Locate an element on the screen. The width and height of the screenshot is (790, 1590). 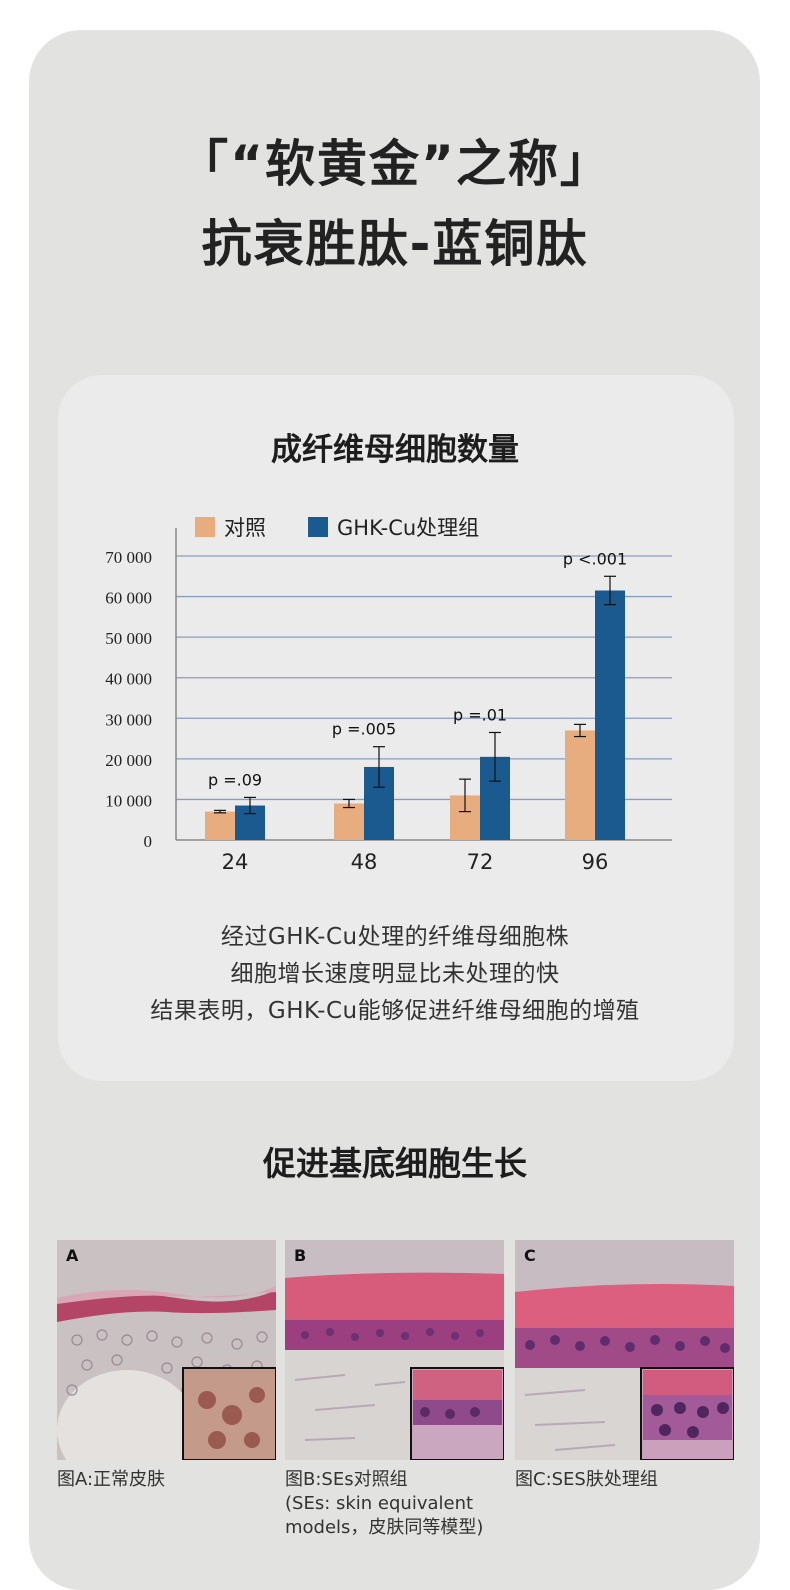
description-line-1: 经过GHK-Cu处理的纤维母细胞株 is located at coordinates (395, 937).